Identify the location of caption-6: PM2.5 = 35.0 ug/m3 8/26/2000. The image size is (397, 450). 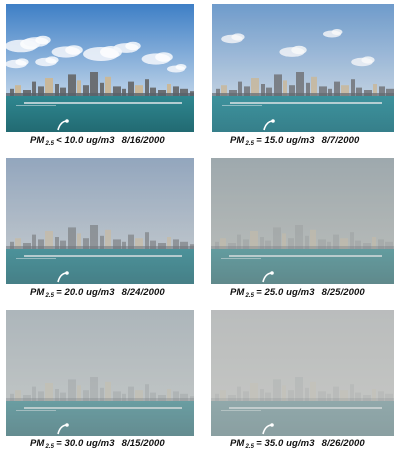
(297, 444).